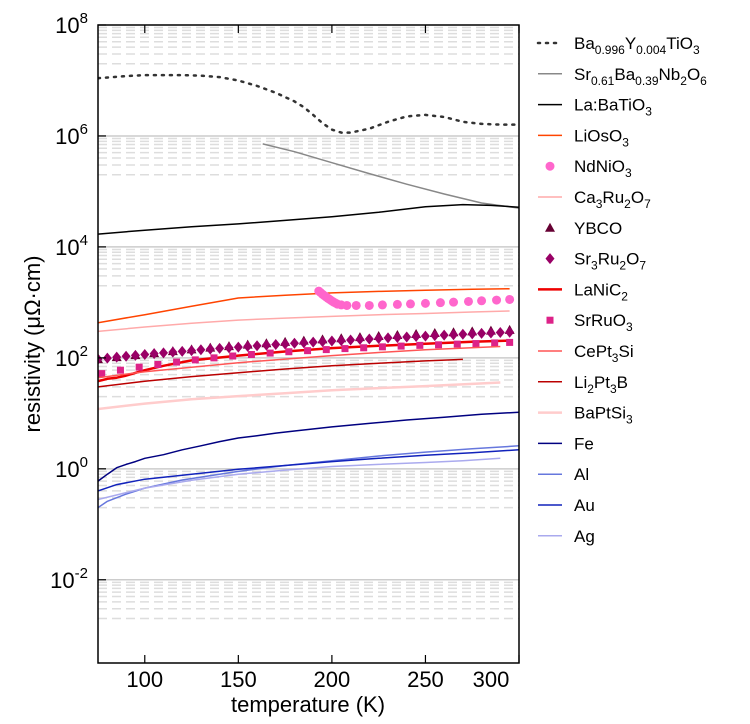 This screenshot has width=750, height=724. Describe the element at coordinates (613, 107) in the screenshot. I see `legend-label: La:BaTiO3` at that location.